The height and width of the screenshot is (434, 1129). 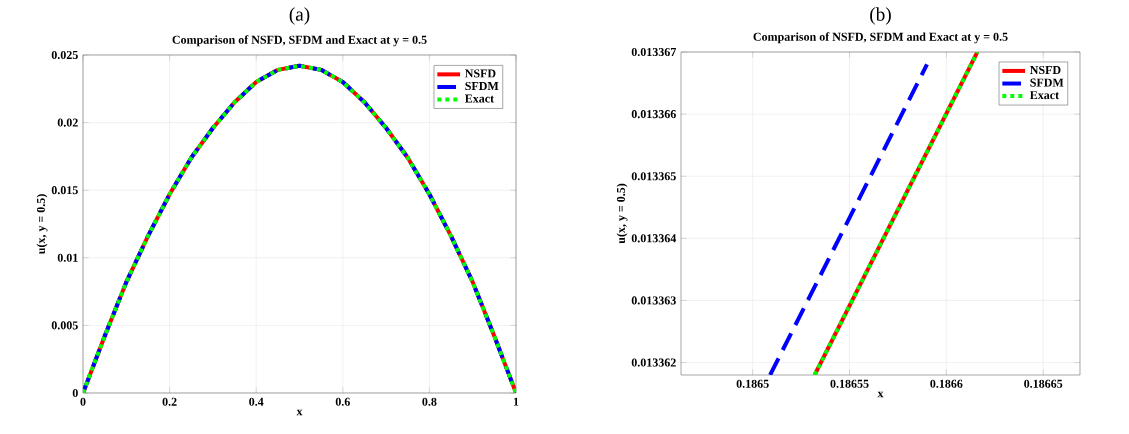 What do you see at coordinates (67, 122) in the screenshot?
I see `y-tick-label: 0.02` at bounding box center [67, 122].